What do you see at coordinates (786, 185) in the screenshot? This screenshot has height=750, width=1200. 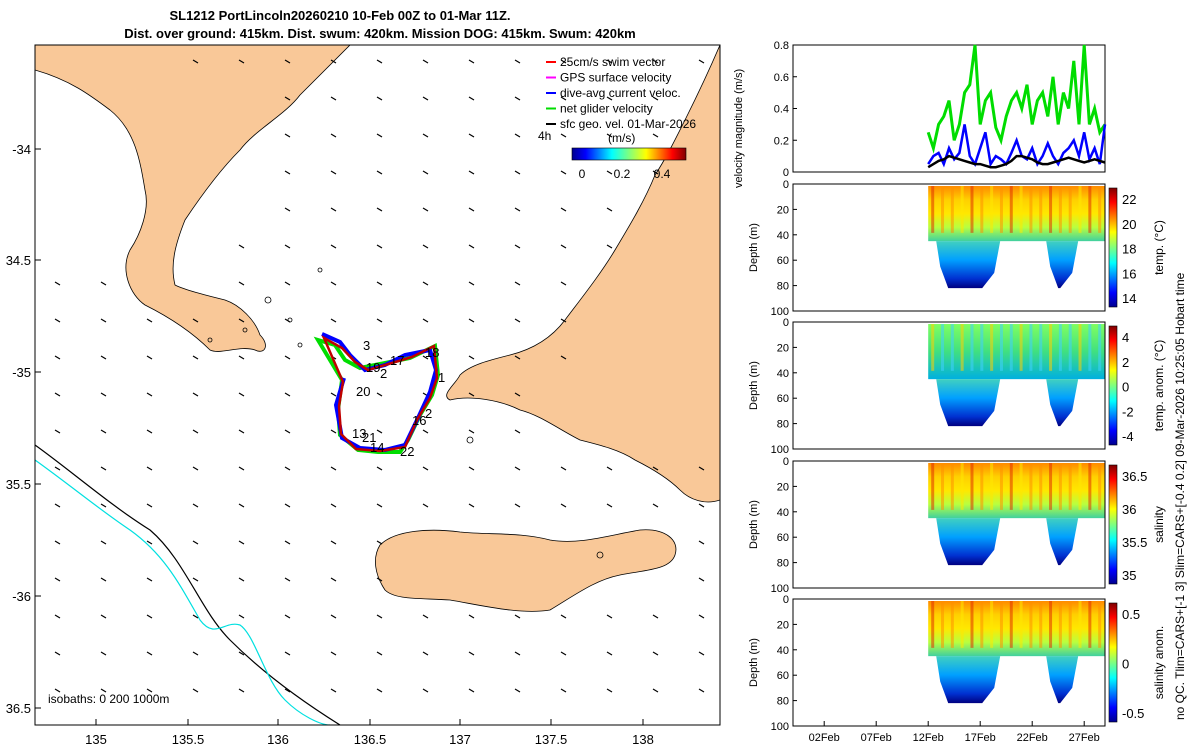 I see `depth-tick-label: 0` at bounding box center [786, 185].